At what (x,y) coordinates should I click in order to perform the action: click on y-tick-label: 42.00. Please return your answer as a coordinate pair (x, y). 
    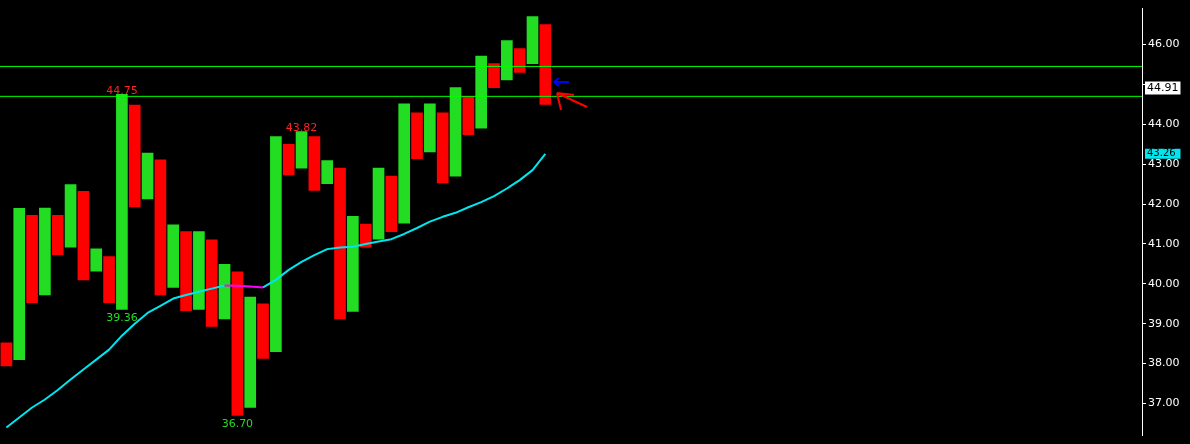
    Looking at the image, I should click on (1164, 203).